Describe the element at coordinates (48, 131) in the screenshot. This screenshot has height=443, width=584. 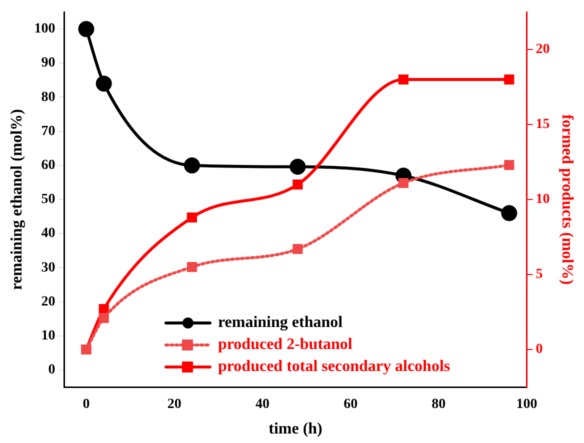
I see `y-tick-label: 70` at that location.